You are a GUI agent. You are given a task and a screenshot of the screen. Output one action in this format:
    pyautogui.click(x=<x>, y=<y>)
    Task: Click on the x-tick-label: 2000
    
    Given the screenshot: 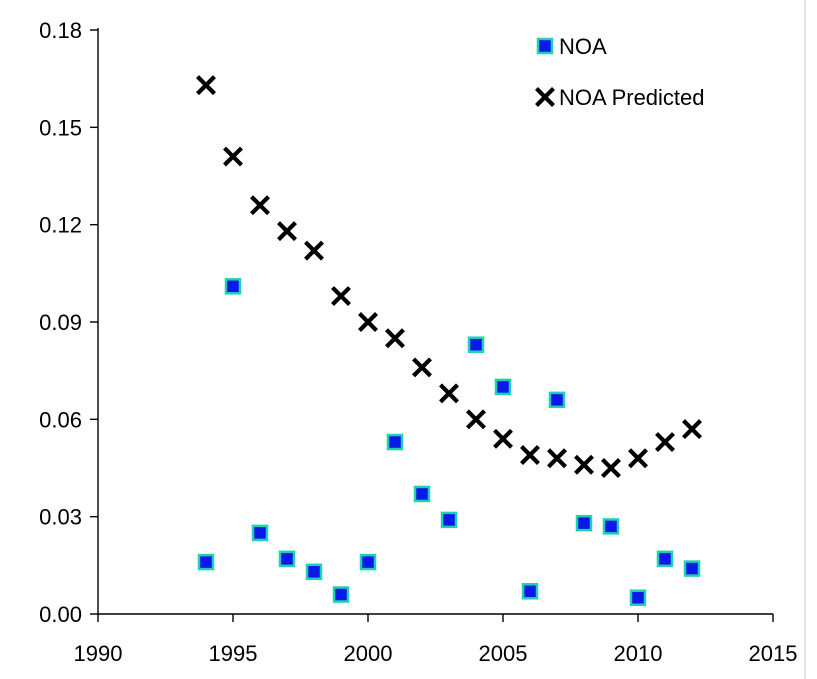 What is the action you would take?
    pyautogui.click(x=368, y=653)
    